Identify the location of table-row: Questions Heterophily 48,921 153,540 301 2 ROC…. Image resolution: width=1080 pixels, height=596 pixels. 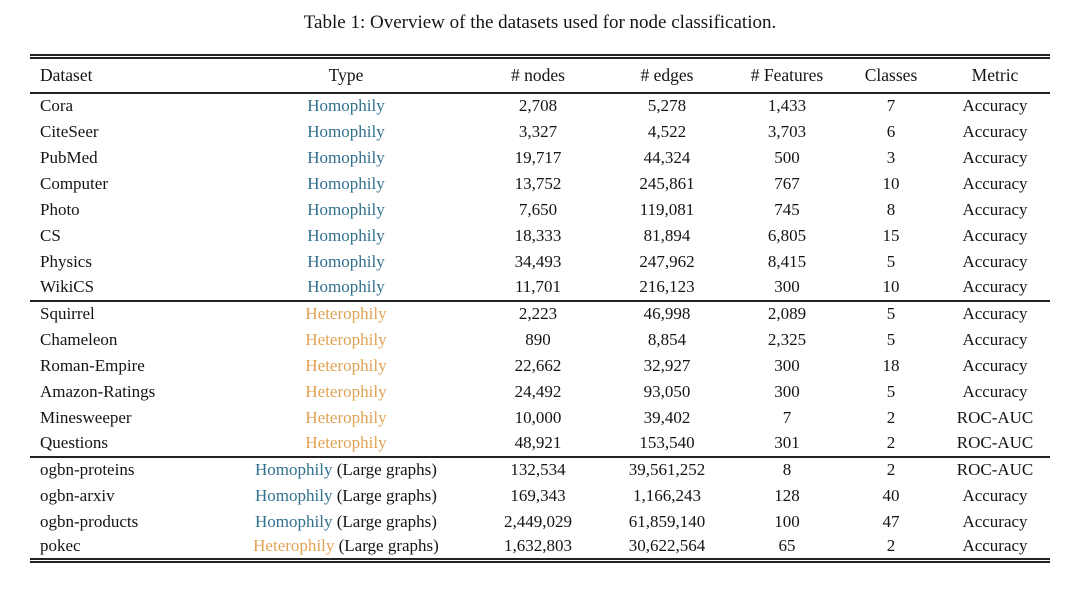
(540, 444).